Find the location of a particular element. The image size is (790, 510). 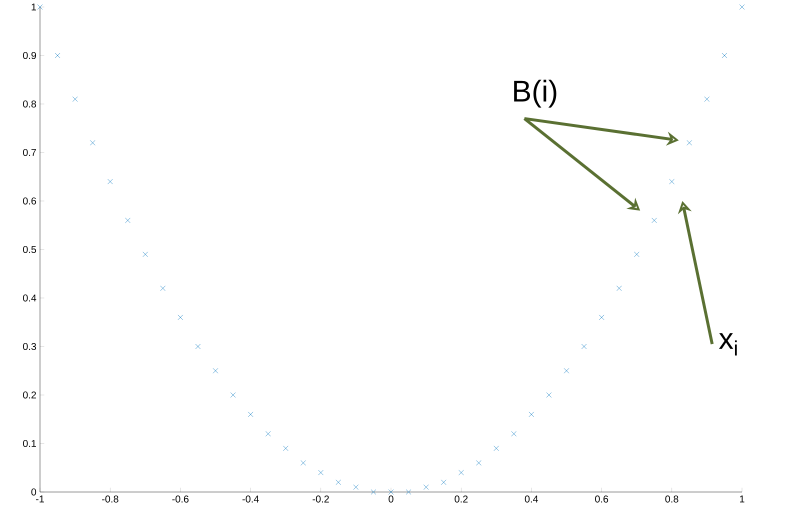

annotation: x$_{i}$ is located at coordinates (727, 344).